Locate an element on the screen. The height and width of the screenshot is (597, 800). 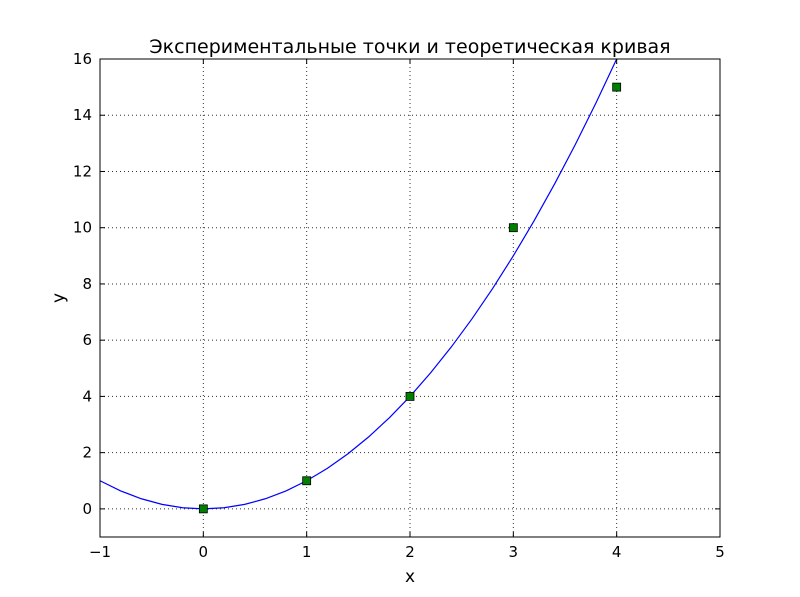
x-axis-label: x is located at coordinates (410, 577).